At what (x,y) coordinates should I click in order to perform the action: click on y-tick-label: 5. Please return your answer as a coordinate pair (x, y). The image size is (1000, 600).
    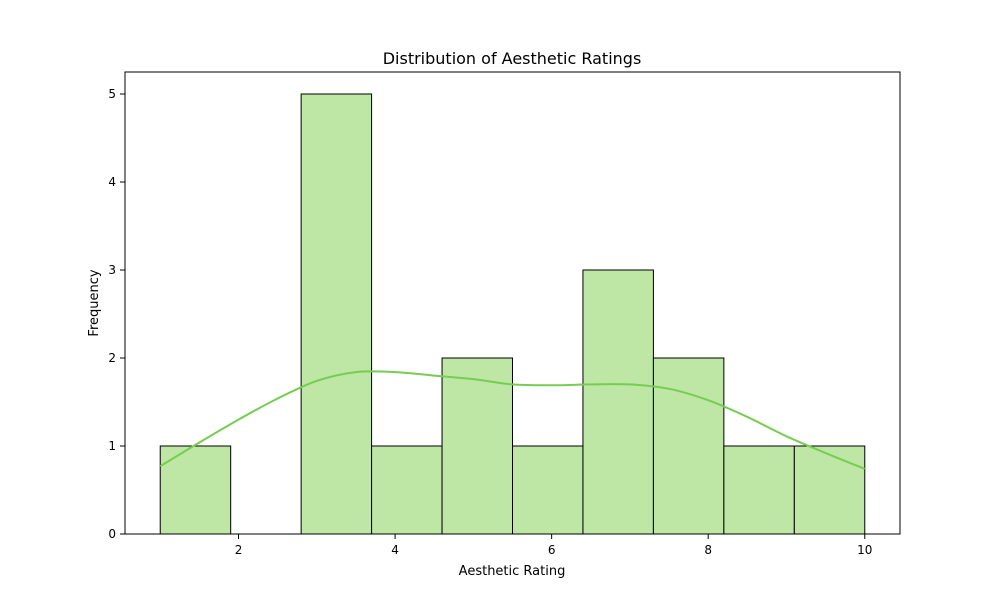
    Looking at the image, I should click on (112, 94).